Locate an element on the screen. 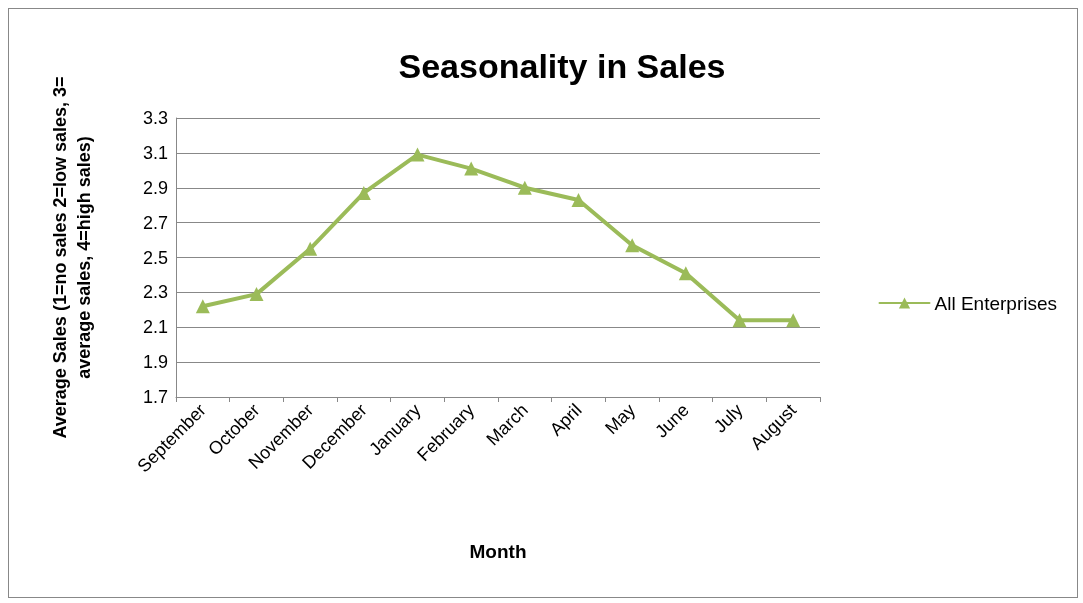  y-tick-label: 2.7 is located at coordinates (155, 222).